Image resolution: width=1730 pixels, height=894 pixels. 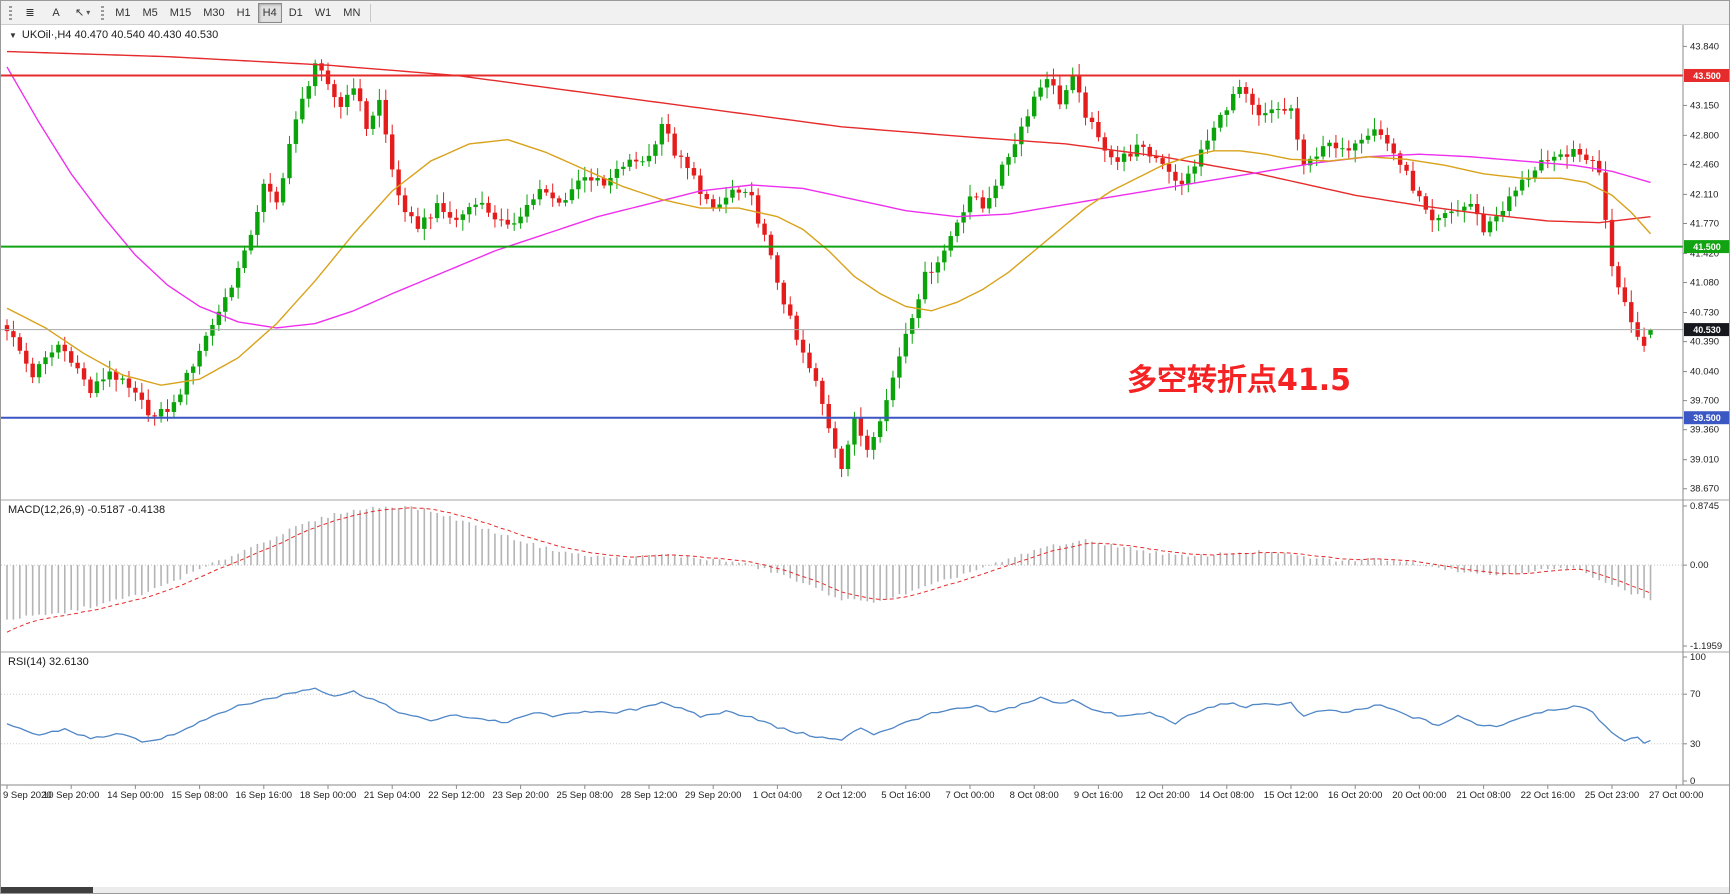 What do you see at coordinates (777, 795) in the screenshot?
I see `svg-text: 1 Oct 04:00` at bounding box center [777, 795].